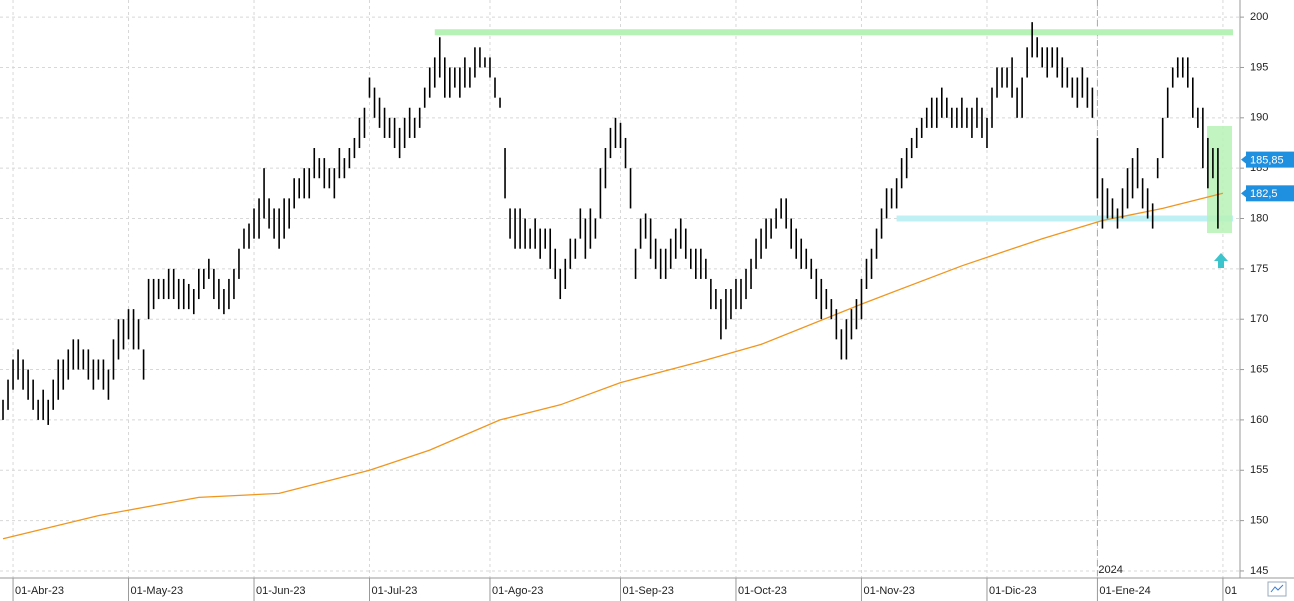 This screenshot has width=1294, height=601. I want to click on x-tick-label: 01-Sep-23, so click(648, 591).